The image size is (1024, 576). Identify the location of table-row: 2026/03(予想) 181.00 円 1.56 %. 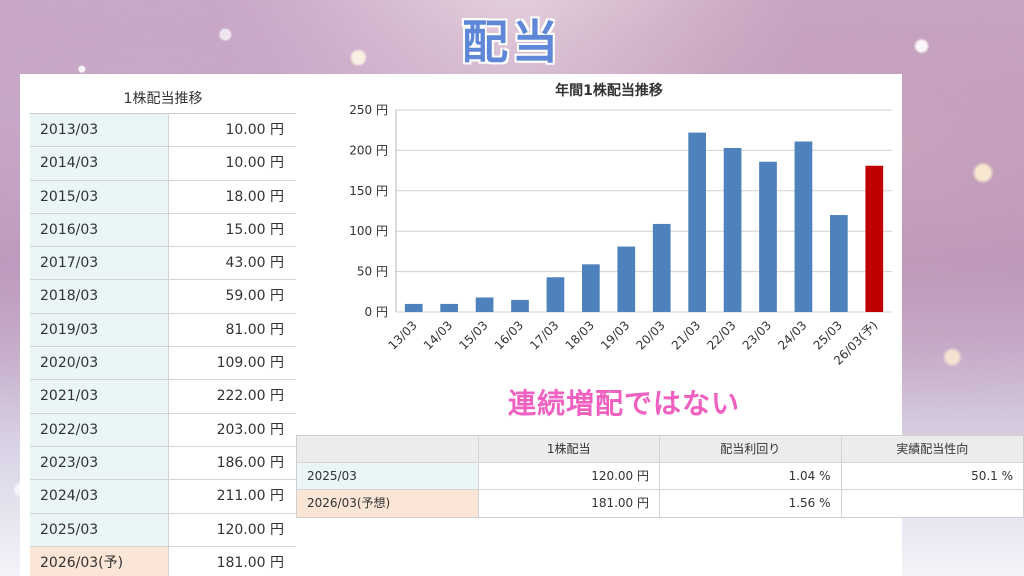
(660, 503).